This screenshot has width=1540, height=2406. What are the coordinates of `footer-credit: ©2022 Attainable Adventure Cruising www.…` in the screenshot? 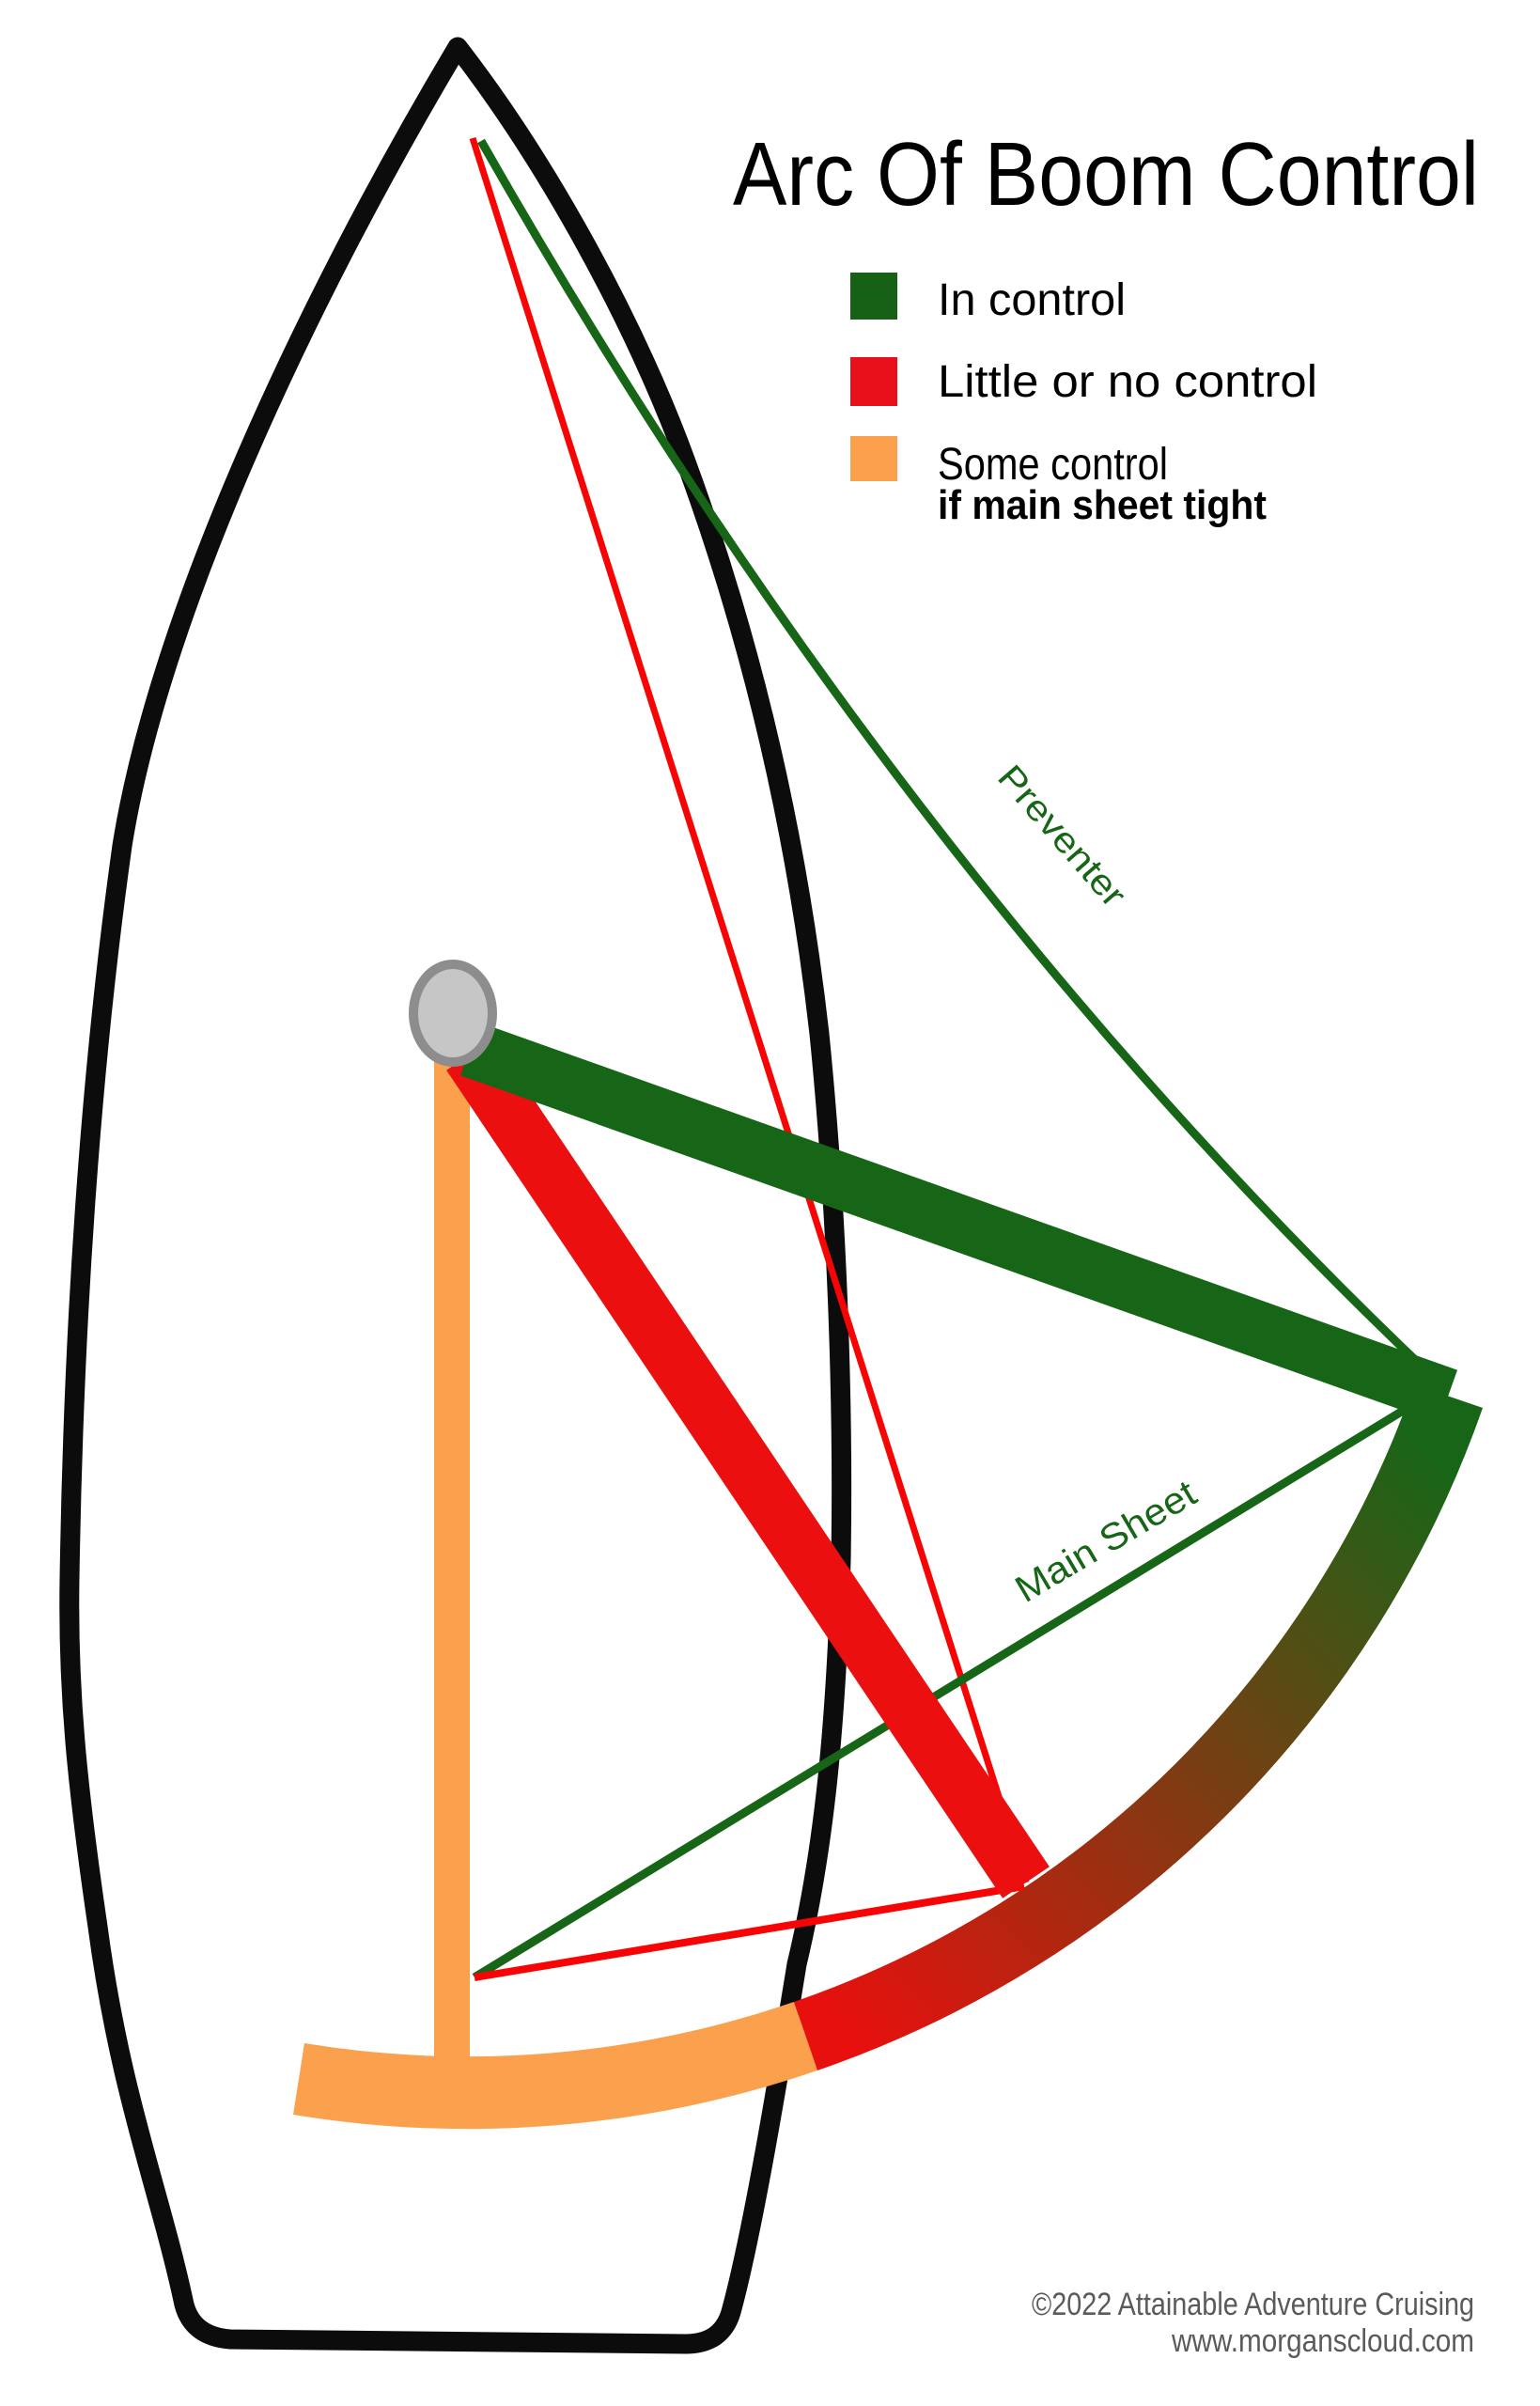 It's located at (1253, 2323).